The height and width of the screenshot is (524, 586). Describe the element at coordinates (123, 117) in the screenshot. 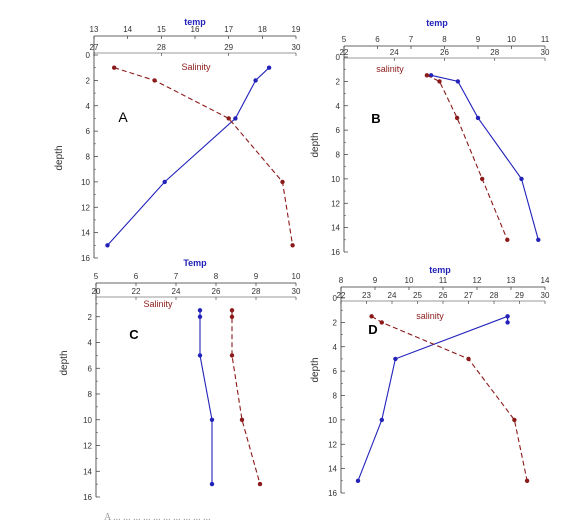

I see `panel-label-a: A` at that location.